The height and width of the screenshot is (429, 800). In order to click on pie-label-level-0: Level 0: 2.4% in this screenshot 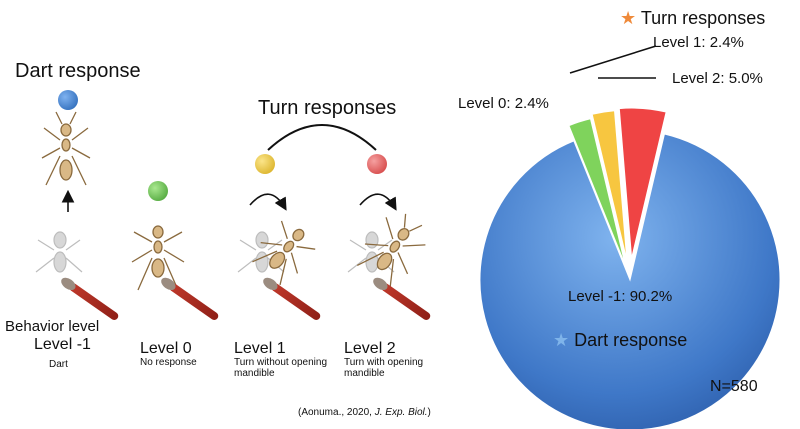, I will do `click(503, 103)`.